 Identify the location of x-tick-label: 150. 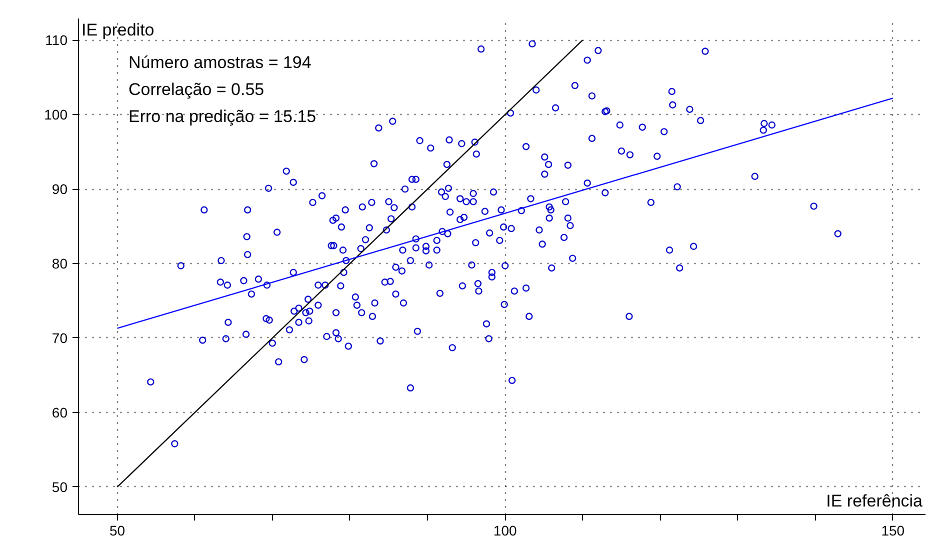
(893, 530).